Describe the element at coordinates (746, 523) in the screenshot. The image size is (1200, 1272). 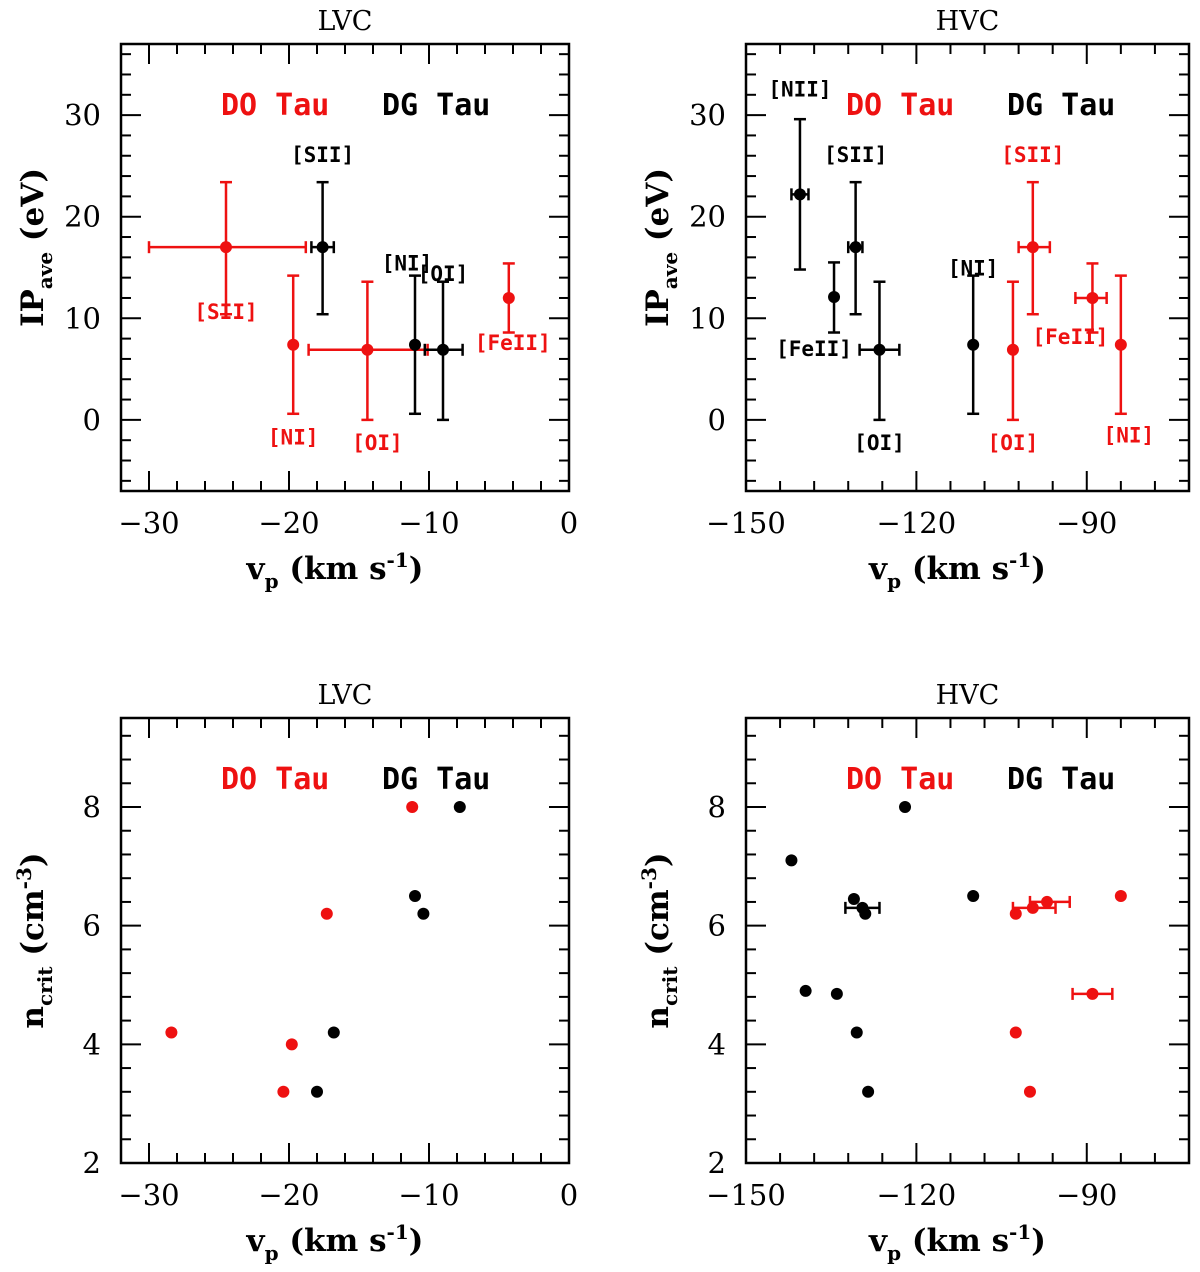
I see `x-tick-label: −150` at that location.